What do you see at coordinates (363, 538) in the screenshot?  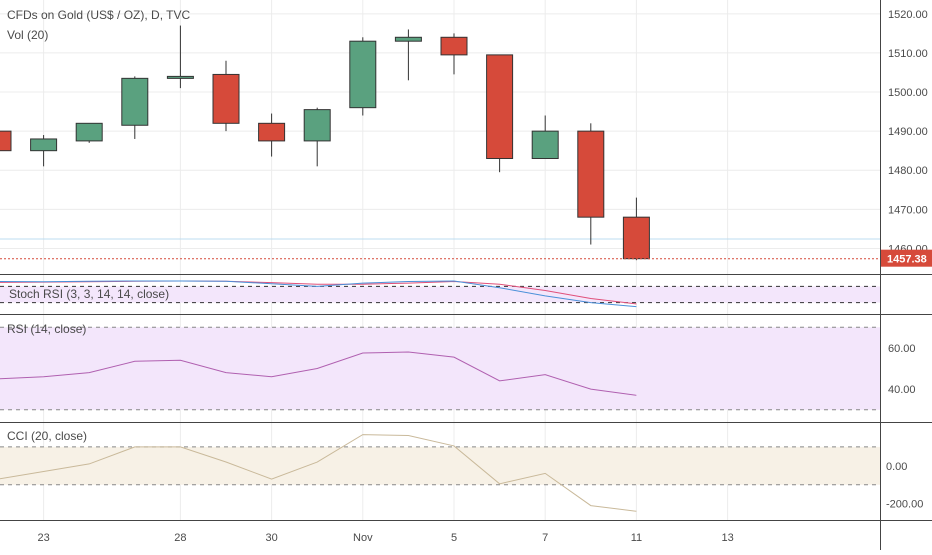 I see `x-tick-label: Nov` at bounding box center [363, 538].